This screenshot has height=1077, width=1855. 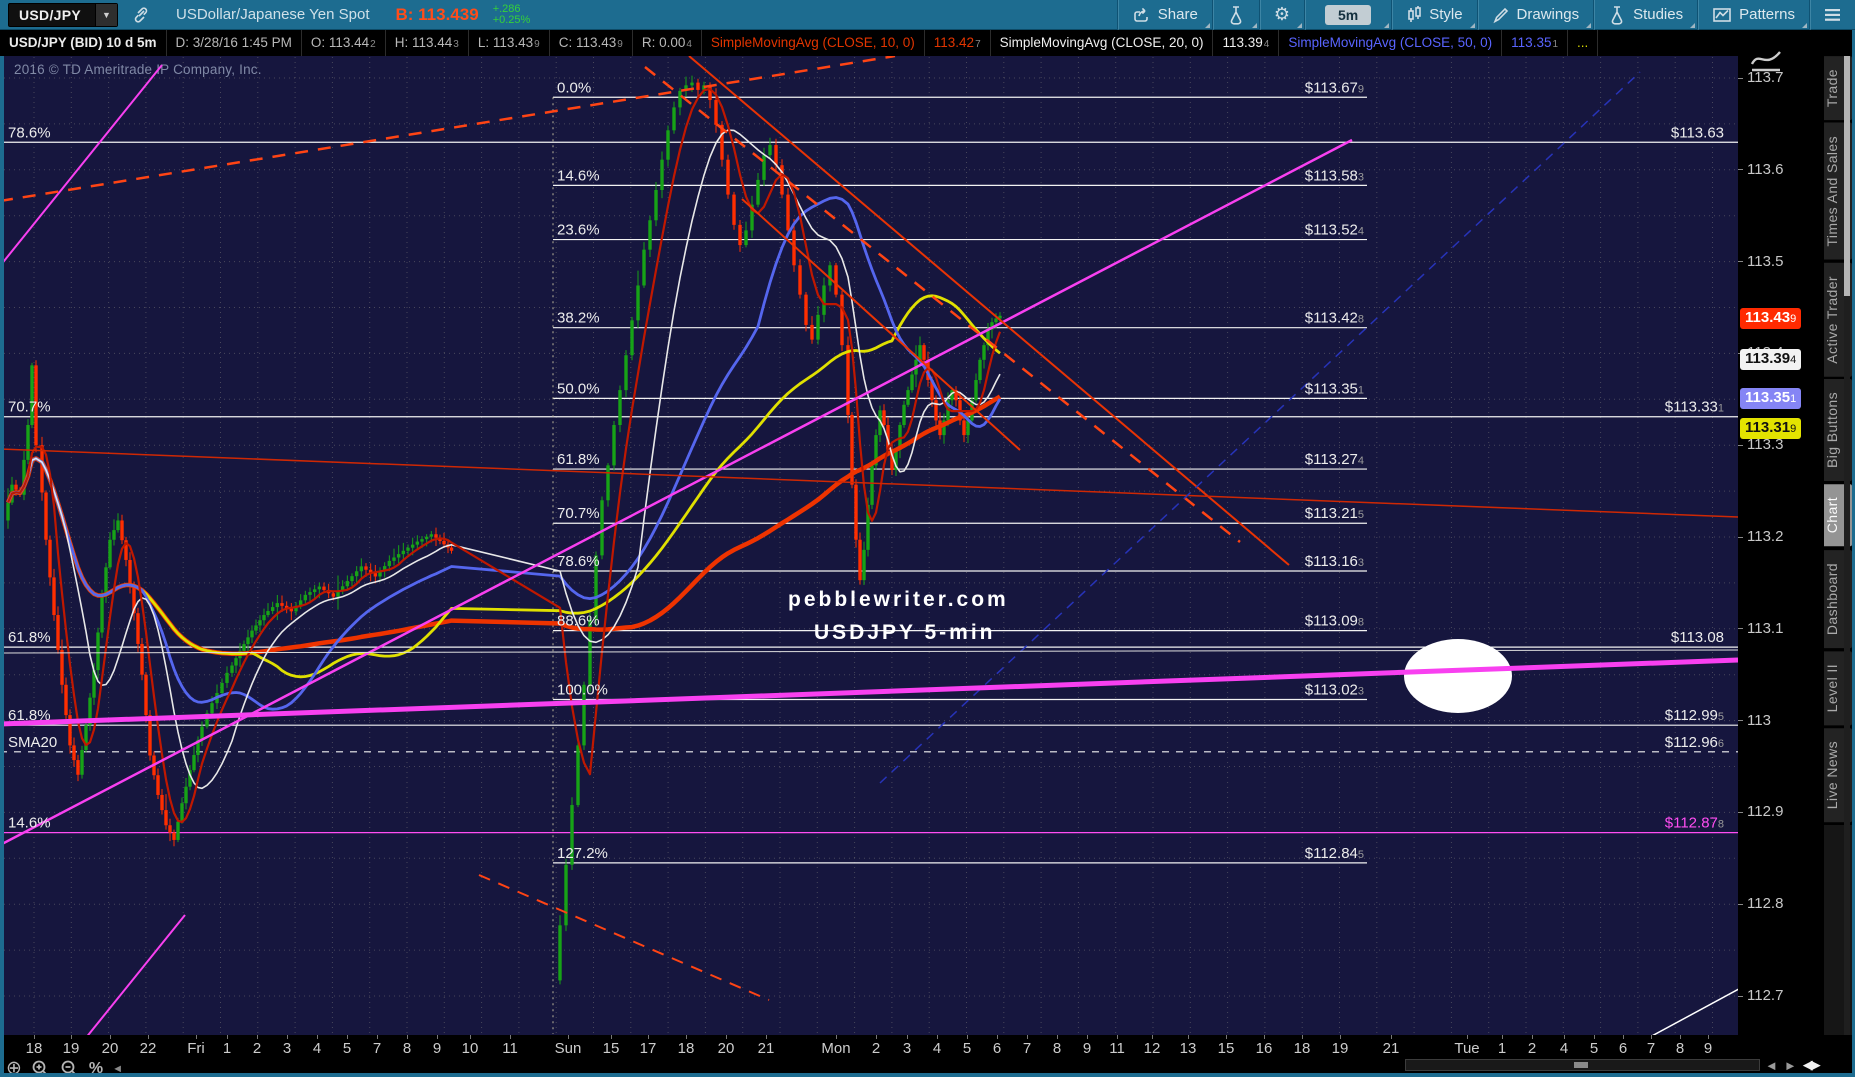 I want to click on menu-button, so click(x=1832, y=15).